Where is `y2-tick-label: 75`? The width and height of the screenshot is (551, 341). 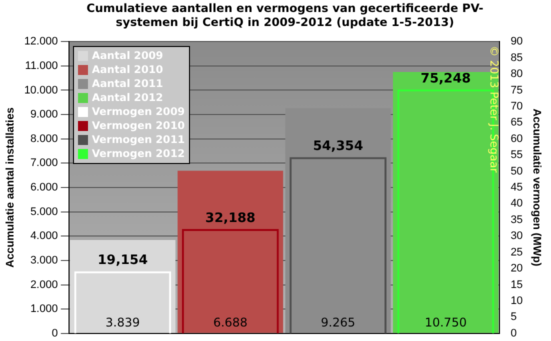
y2-tick-label: 75 is located at coordinates (516, 90).